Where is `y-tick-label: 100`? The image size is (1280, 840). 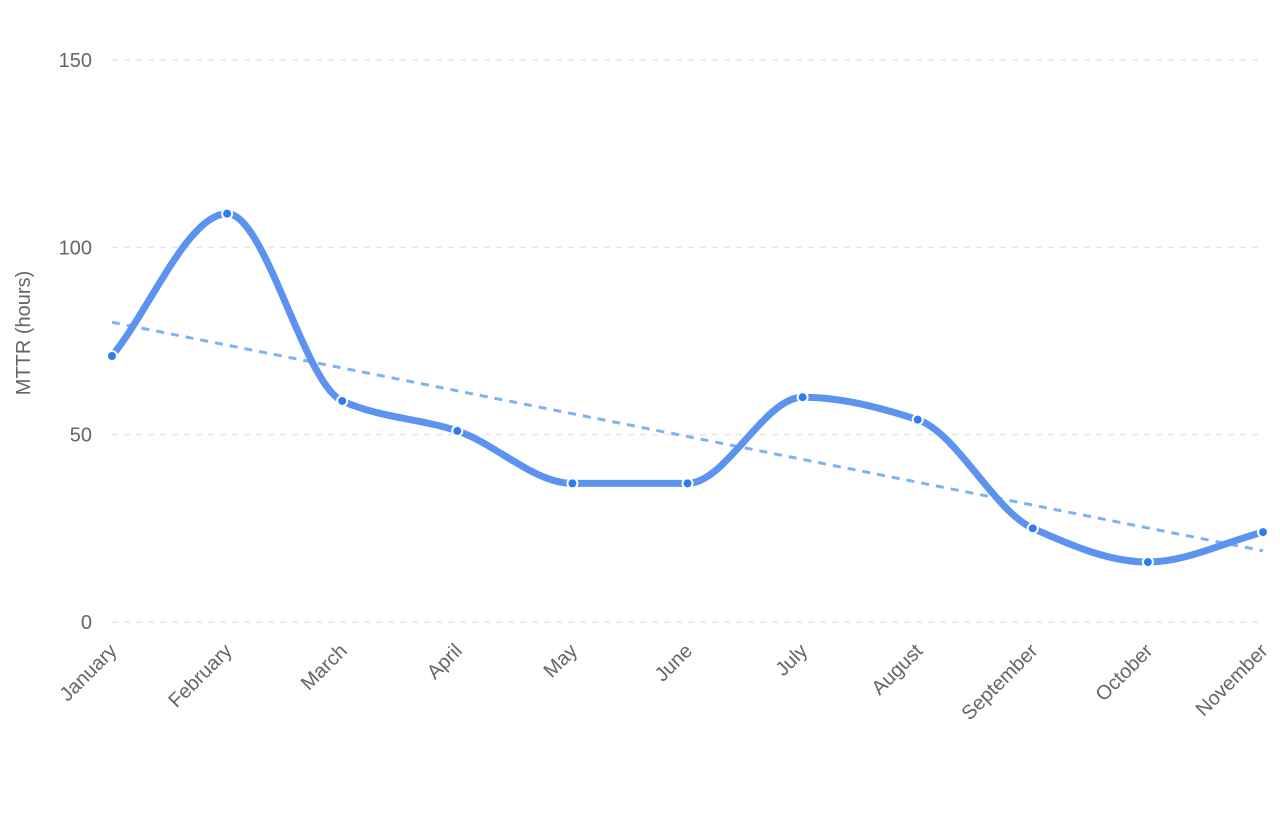
y-tick-label: 100 is located at coordinates (75, 248).